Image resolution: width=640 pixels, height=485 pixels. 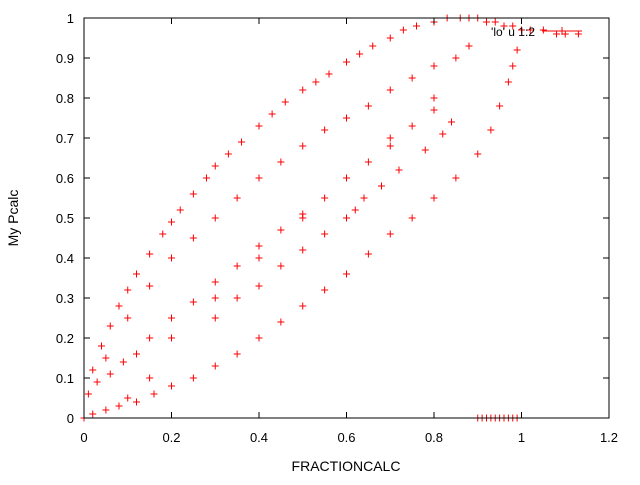 I want to click on y-tick-label: 0.8, so click(x=65, y=98).